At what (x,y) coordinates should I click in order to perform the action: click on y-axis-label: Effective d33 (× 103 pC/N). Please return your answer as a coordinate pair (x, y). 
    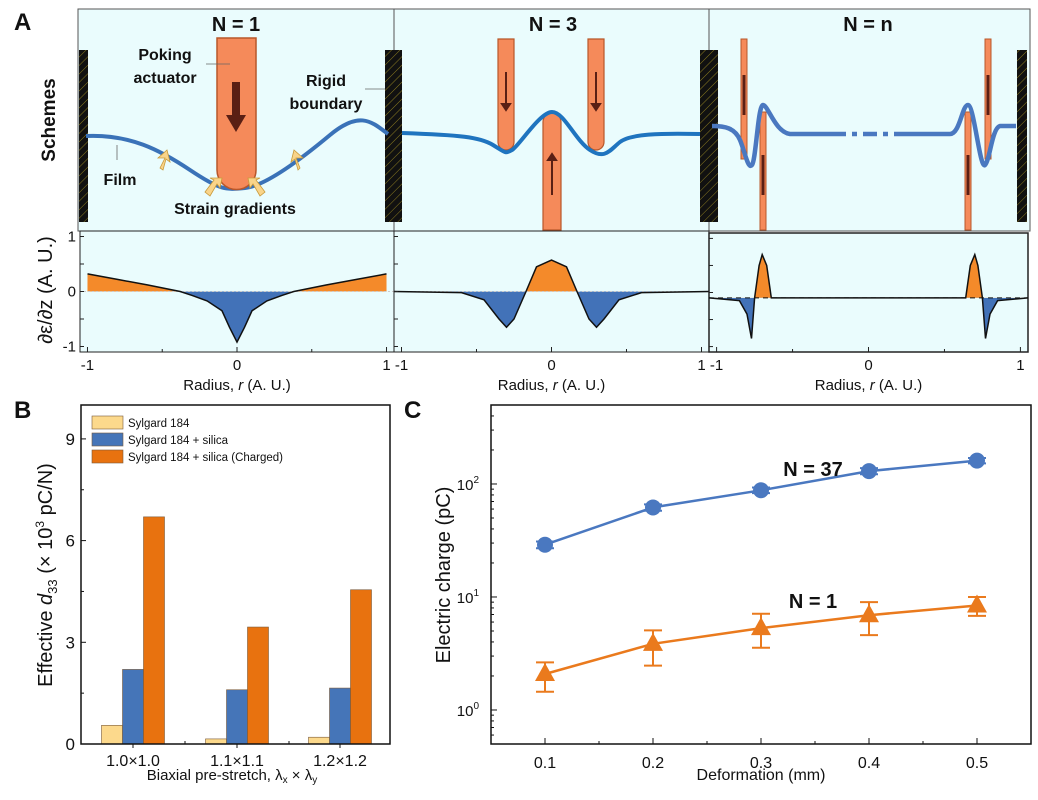
    Looking at the image, I should click on (46, 575).